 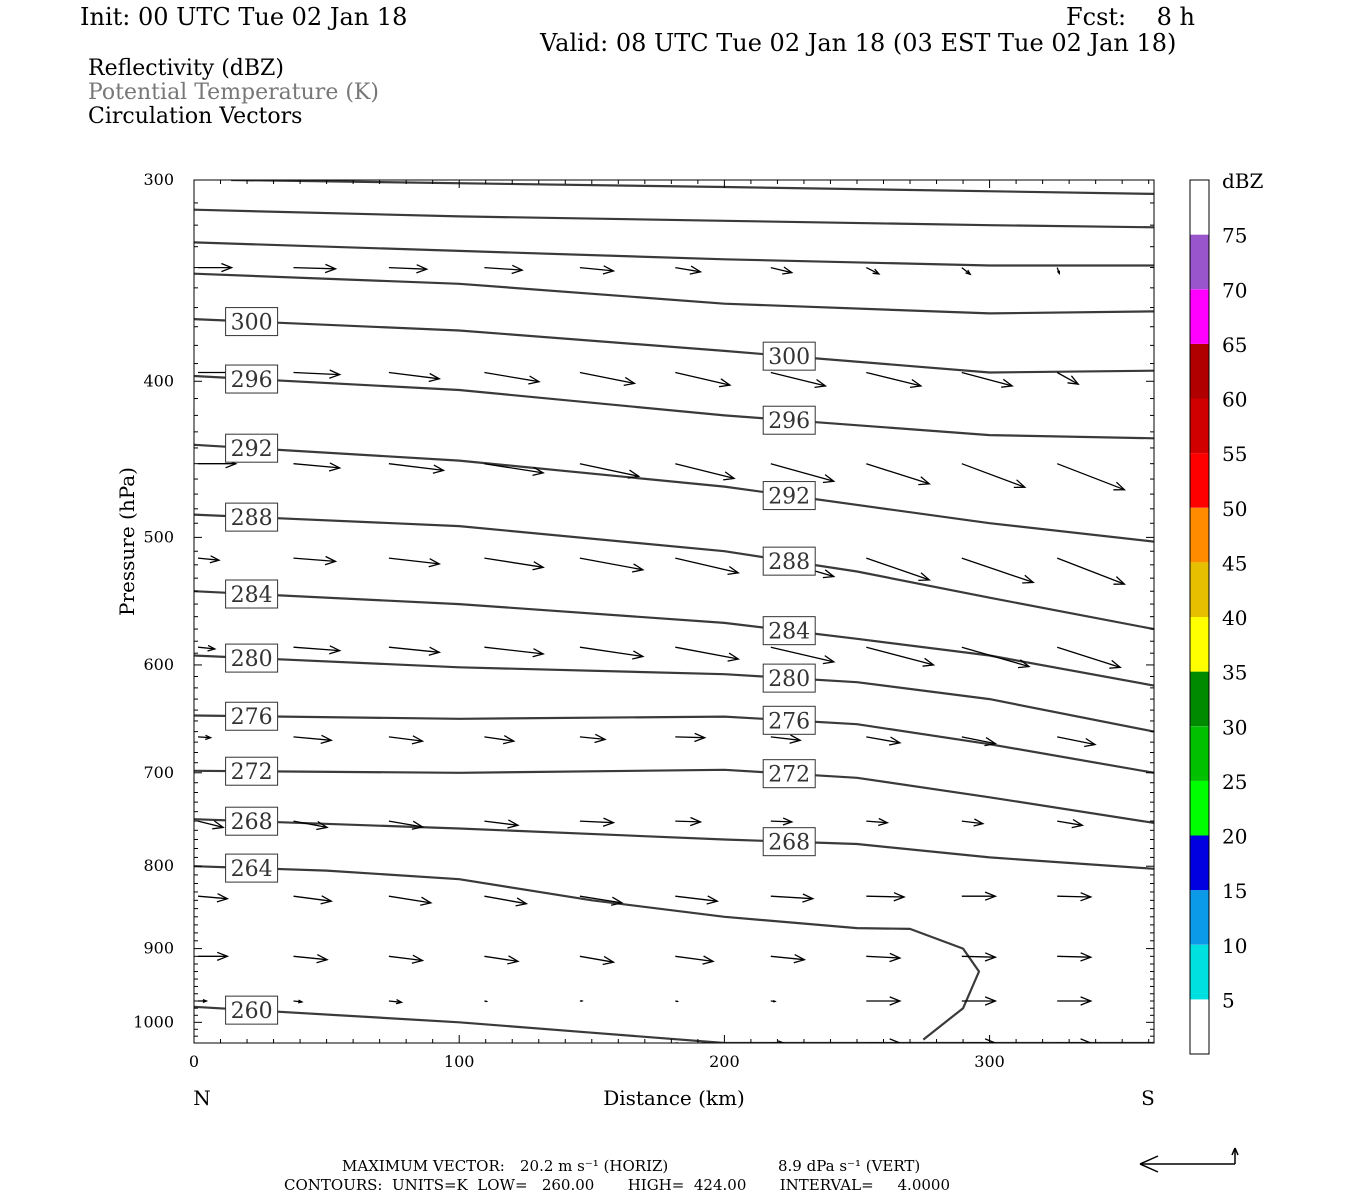 What do you see at coordinates (1234, 290) in the screenshot?
I see `colorbar-tick-label: 70` at bounding box center [1234, 290].